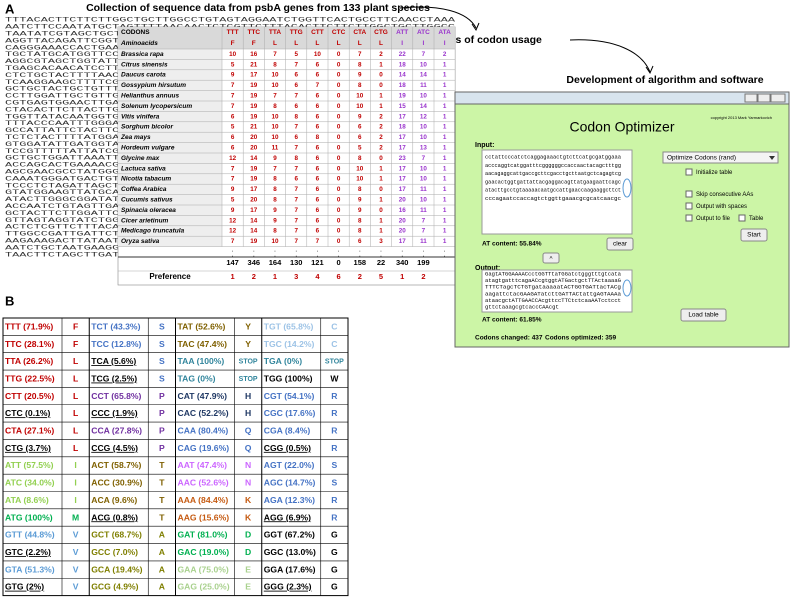  I want to click on codon-usage: CGT (54.1%), so click(289, 396).